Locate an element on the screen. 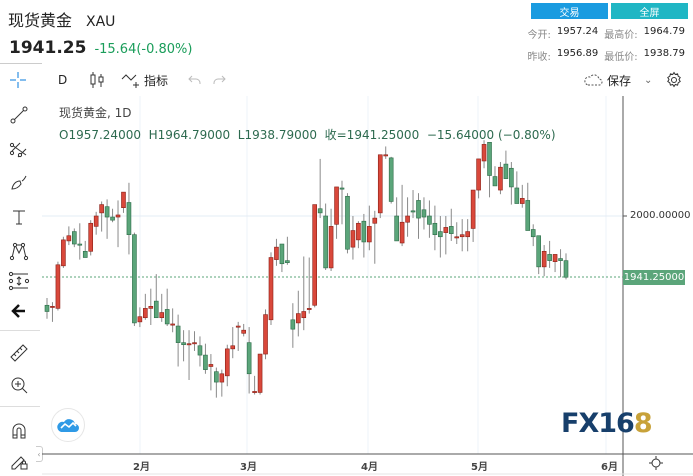 Image resolution: width=693 pixels, height=476 pixels. x-axis-label-apr: 4月 is located at coordinates (369, 467).